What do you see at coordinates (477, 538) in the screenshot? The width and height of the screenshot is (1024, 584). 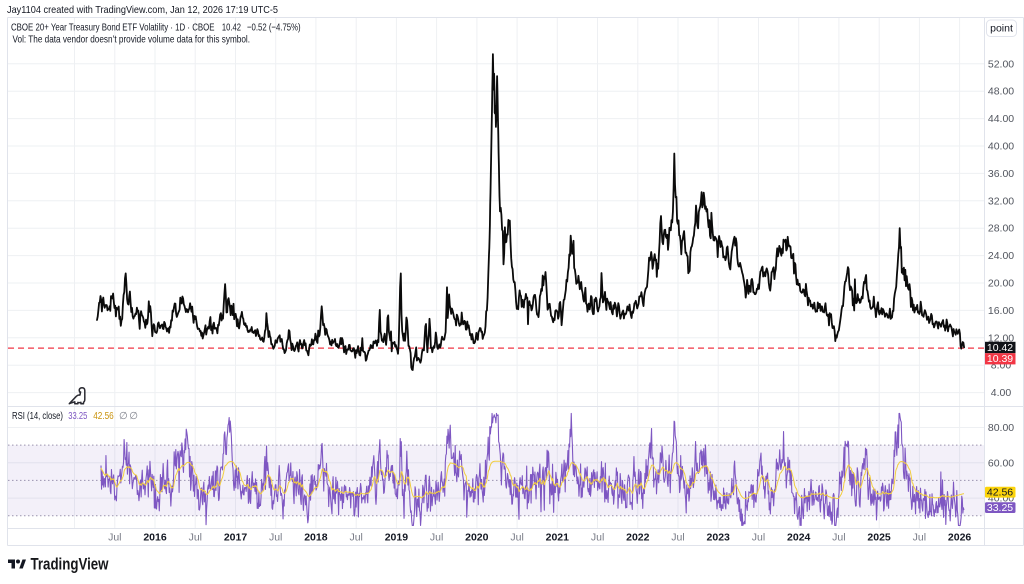 I see `svg-text: 2020` at bounding box center [477, 538].